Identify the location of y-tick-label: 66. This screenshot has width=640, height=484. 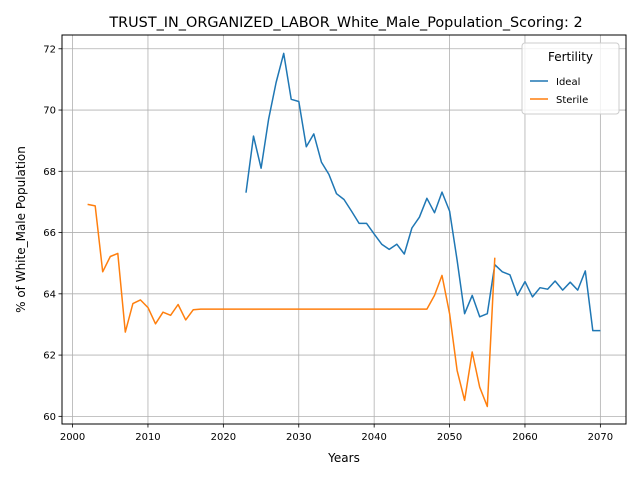
(49, 233).